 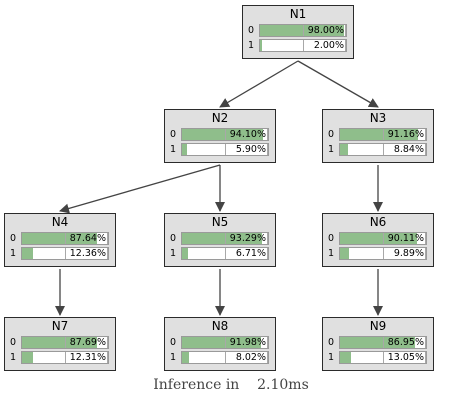 I want to click on node-n2: N2 0 94.10% 1 5.90%, so click(x=220, y=136).